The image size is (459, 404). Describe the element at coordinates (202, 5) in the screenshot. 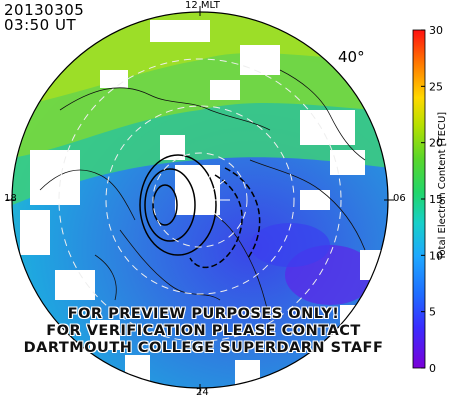

I see `mlt-label-top: 12 MLT` at that location.